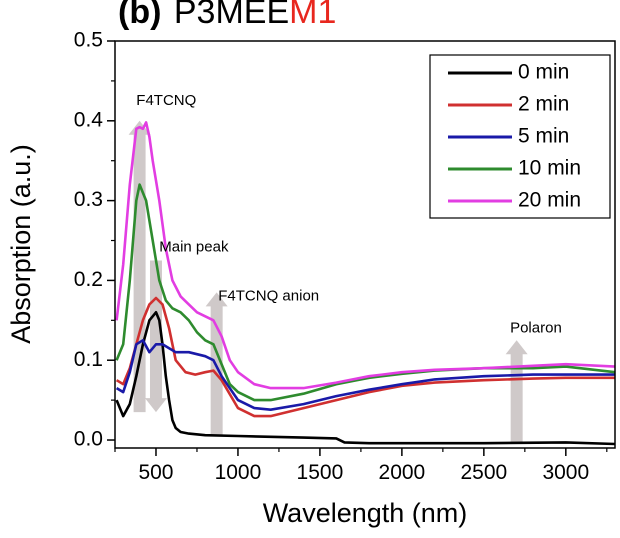  I want to click on legend-label: 20 min, so click(549, 200).